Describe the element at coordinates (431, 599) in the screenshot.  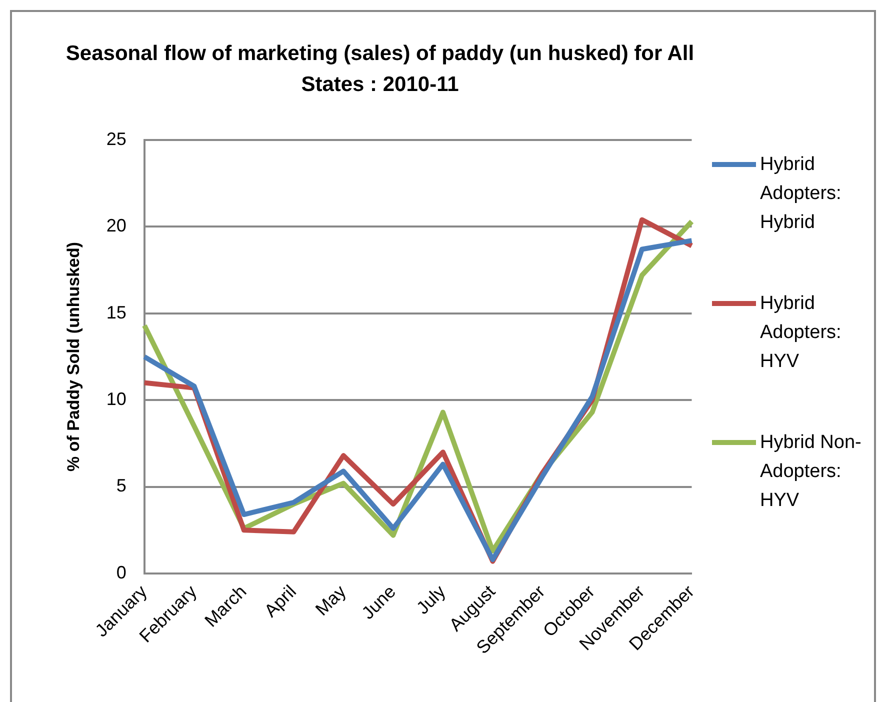
I see `x-tick-label: July` at that location.